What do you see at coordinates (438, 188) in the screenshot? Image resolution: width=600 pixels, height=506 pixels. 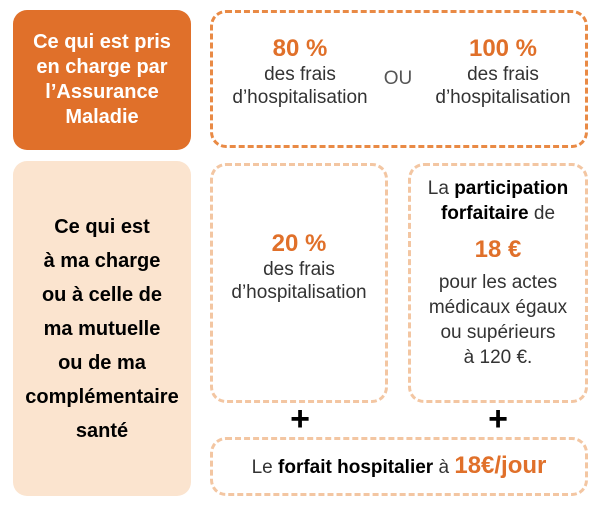 I see `participation-intro: La` at bounding box center [438, 188].